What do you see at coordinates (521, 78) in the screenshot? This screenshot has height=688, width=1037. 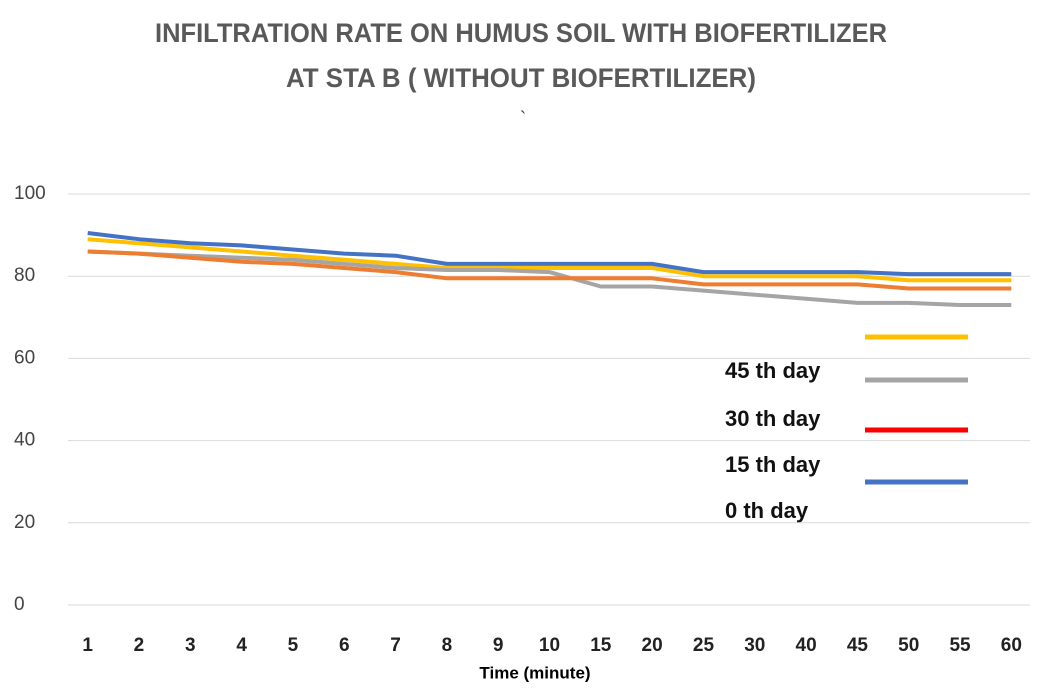 I see `chart-subtitle: AT STA B ( WITHOUT BIOFERTILIZER)` at bounding box center [521, 78].